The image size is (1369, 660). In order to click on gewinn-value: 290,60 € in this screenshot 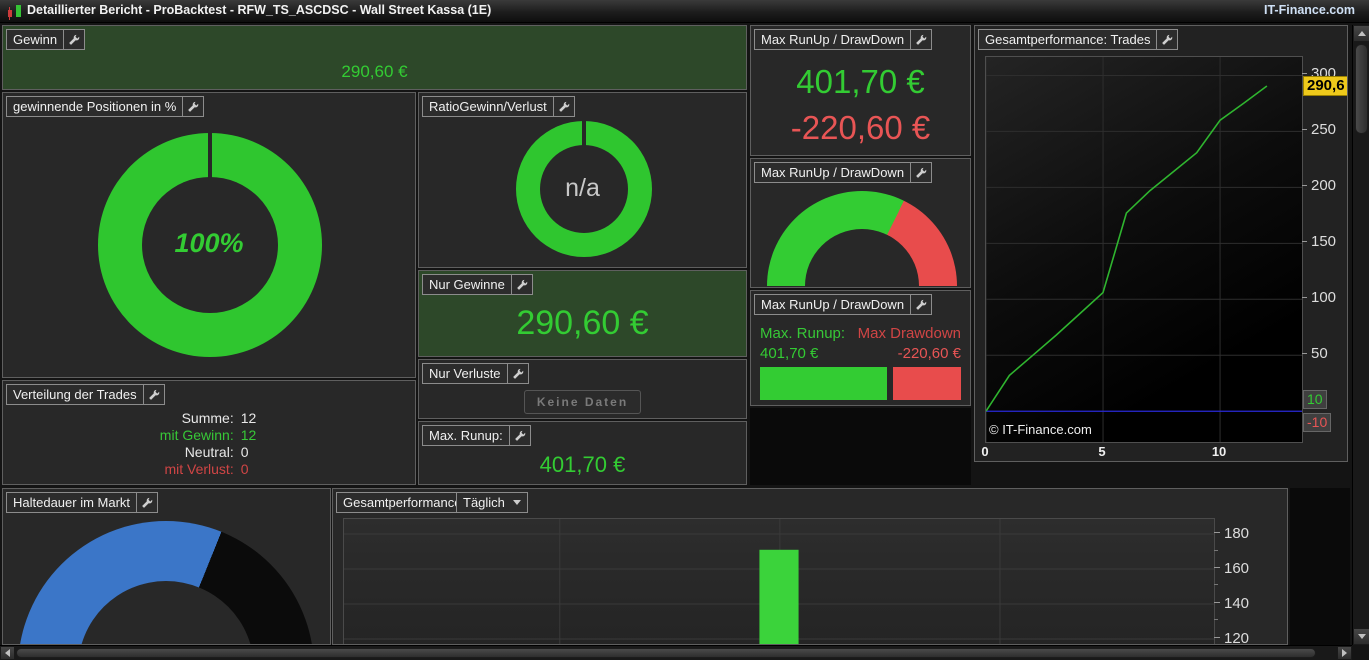, I will do `click(374, 71)`.